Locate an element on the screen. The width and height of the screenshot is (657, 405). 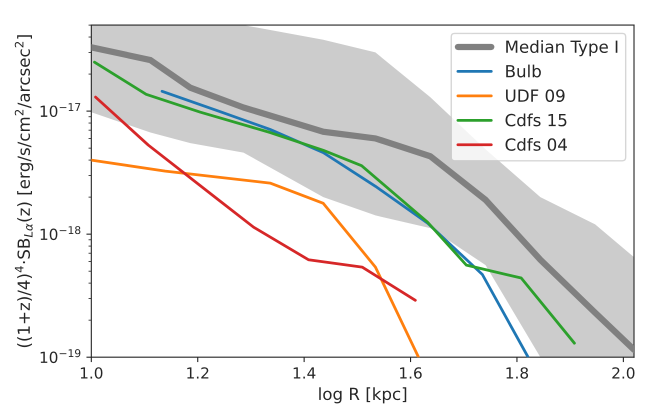
y-tick-label: 10$^{−19}$ is located at coordinates (60, 356).